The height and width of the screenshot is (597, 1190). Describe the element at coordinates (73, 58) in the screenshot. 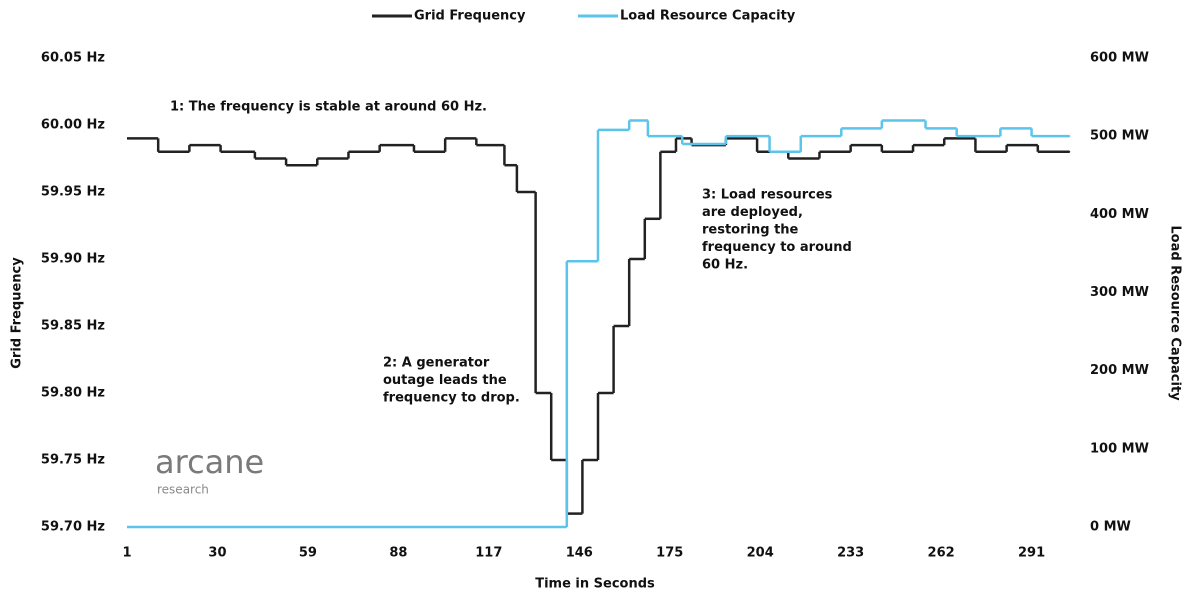

I see `y-tick-label: 60.05 Hz` at that location.